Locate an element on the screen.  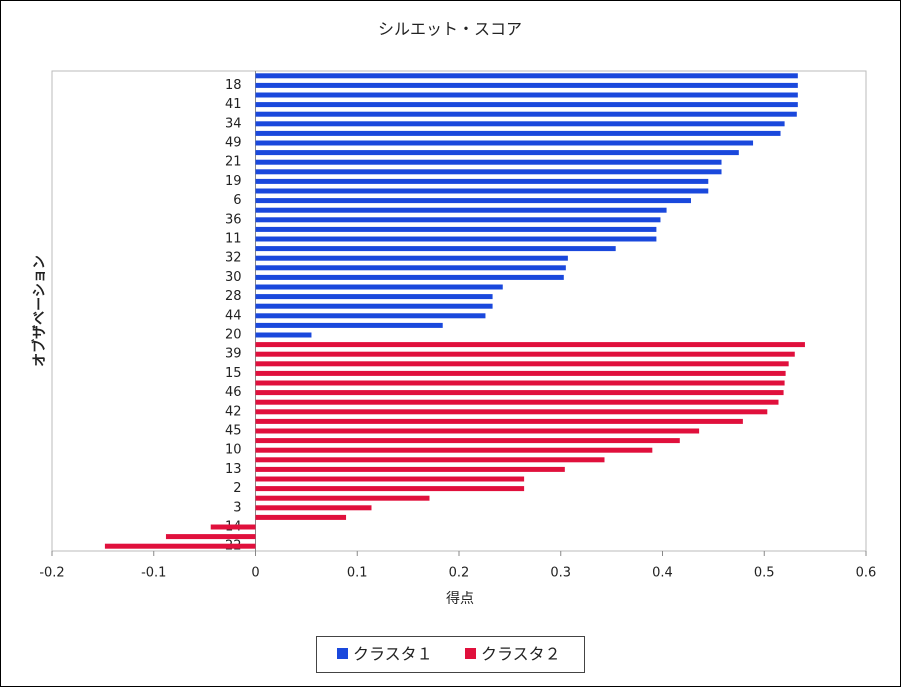
y-tick-label: 39 is located at coordinates (233, 354).